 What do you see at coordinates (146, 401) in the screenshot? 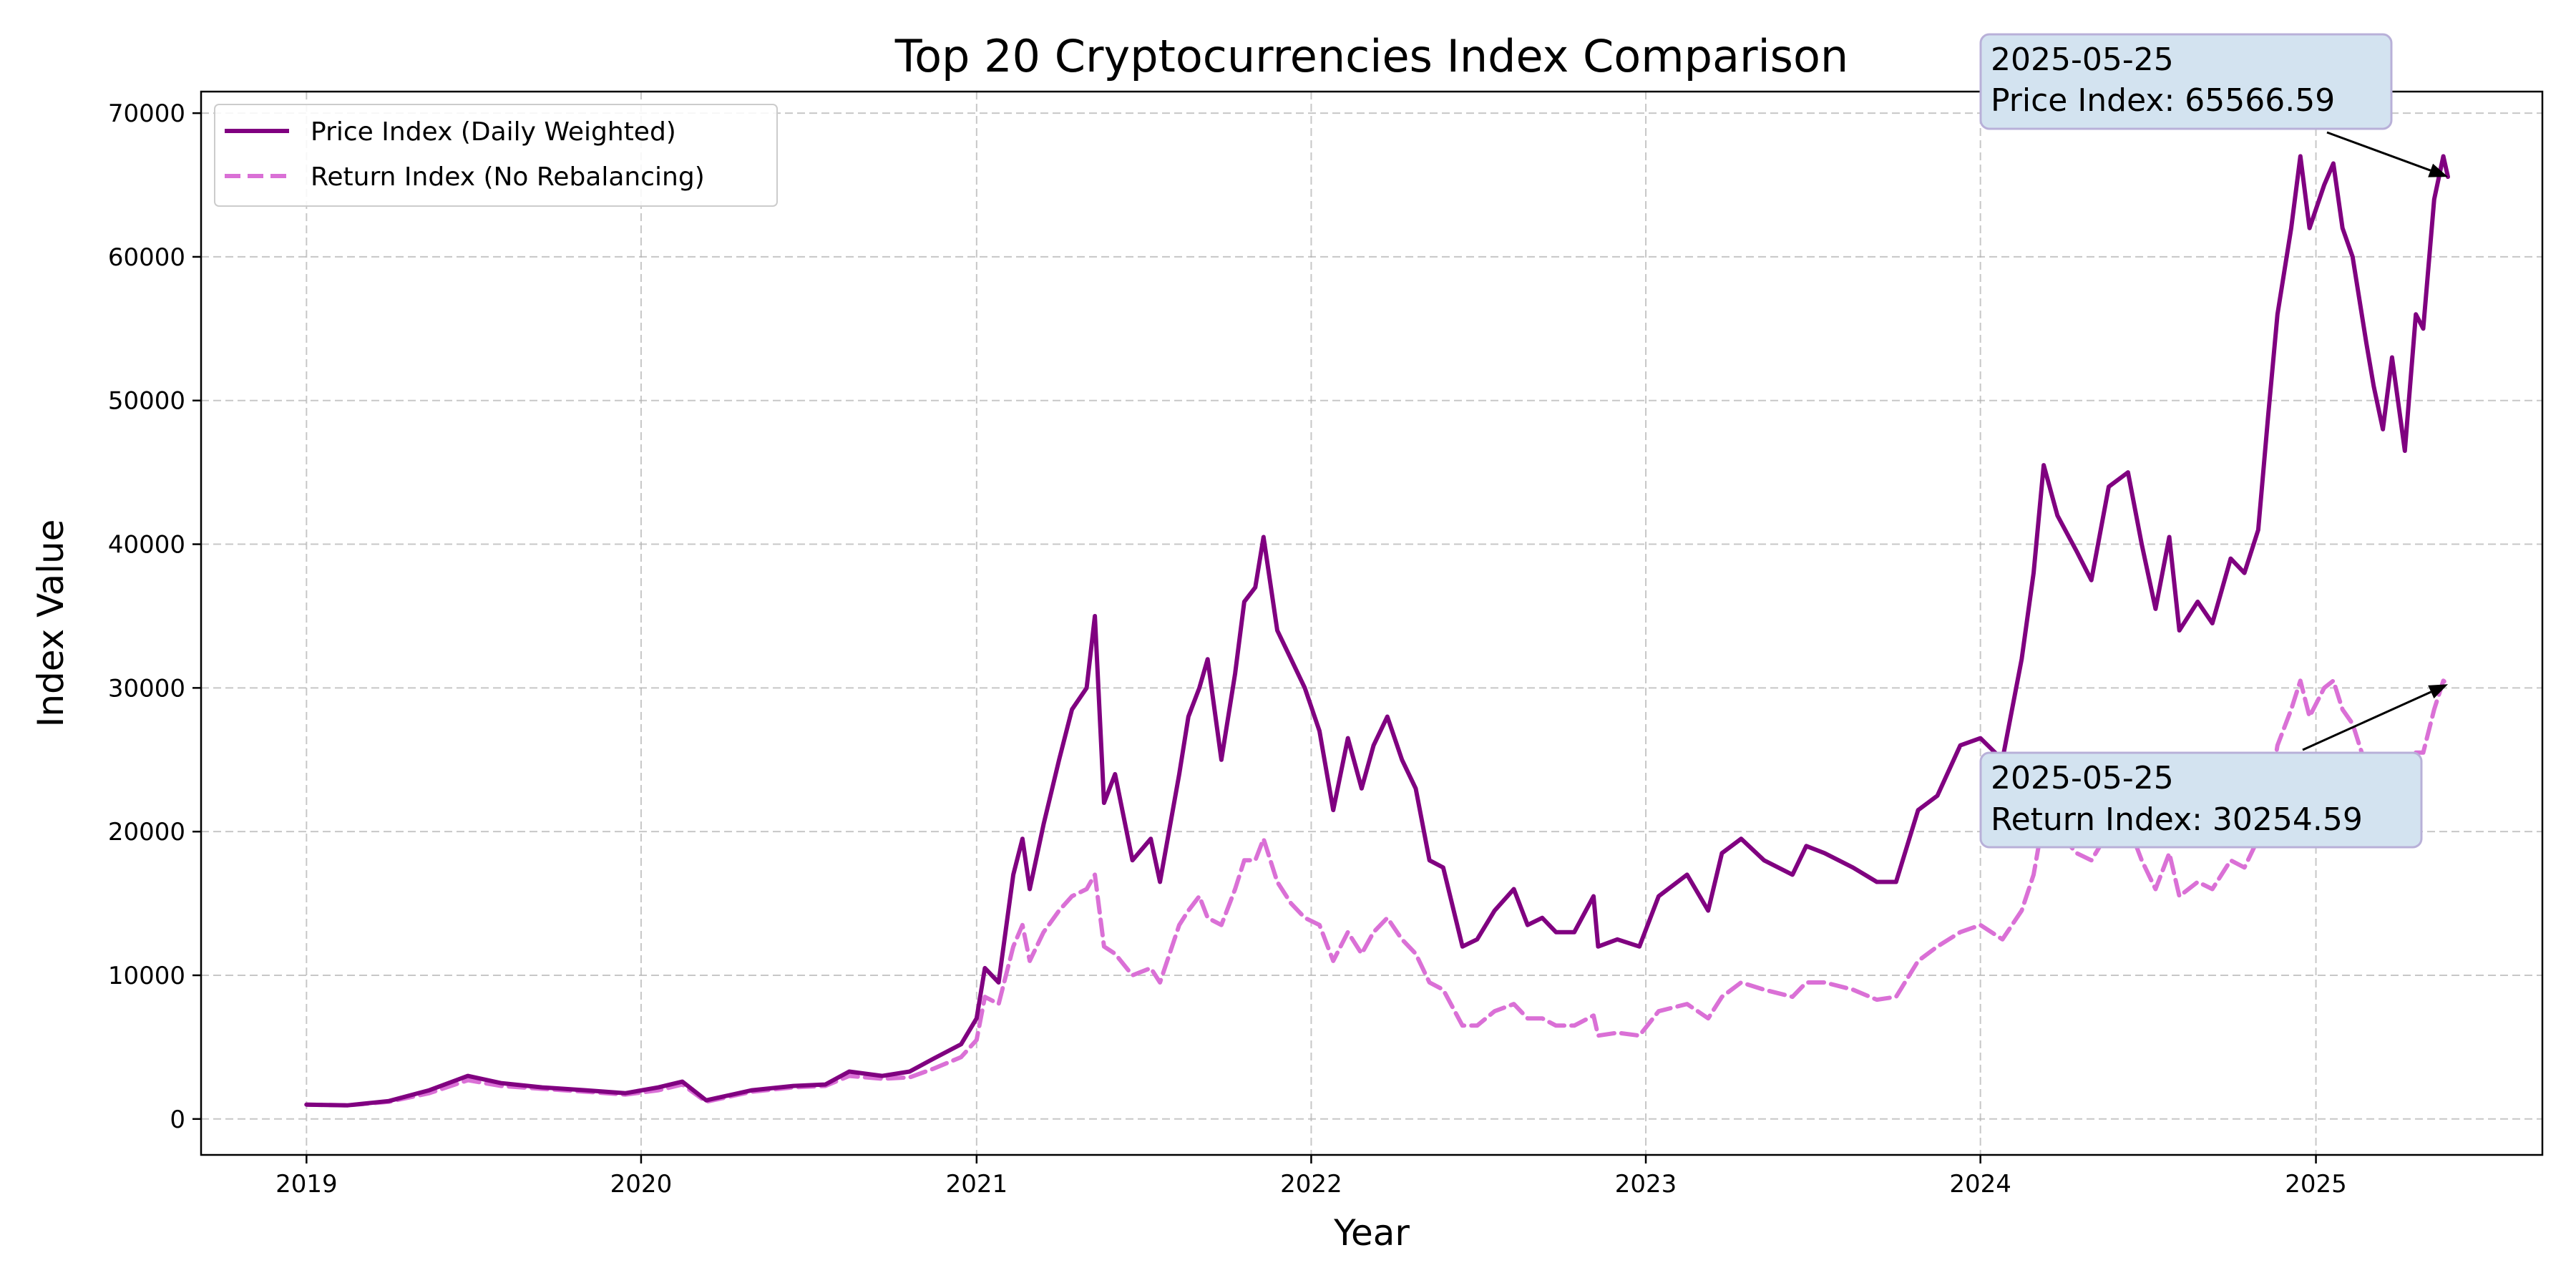
I see `y-tick-label: 50000` at bounding box center [146, 401].